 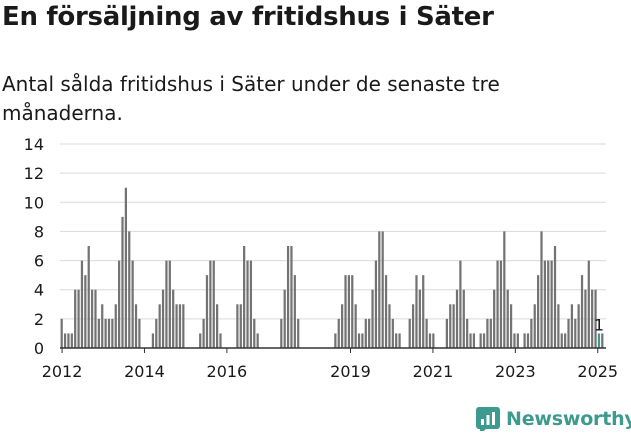 What do you see at coordinates (248, 17) in the screenshot?
I see `chart-title: En försäljning av fritidshus i Säter` at bounding box center [248, 17].